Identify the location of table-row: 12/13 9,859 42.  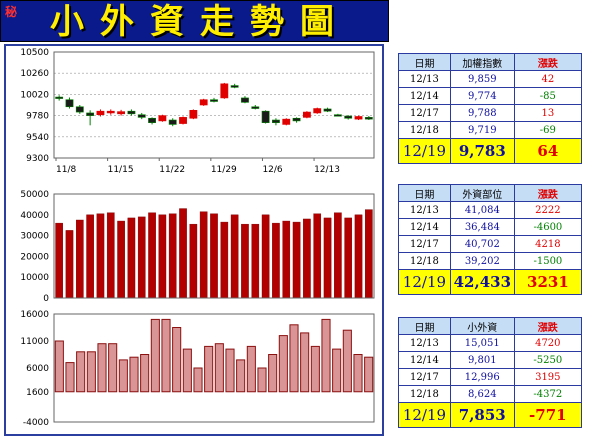
(490, 79).